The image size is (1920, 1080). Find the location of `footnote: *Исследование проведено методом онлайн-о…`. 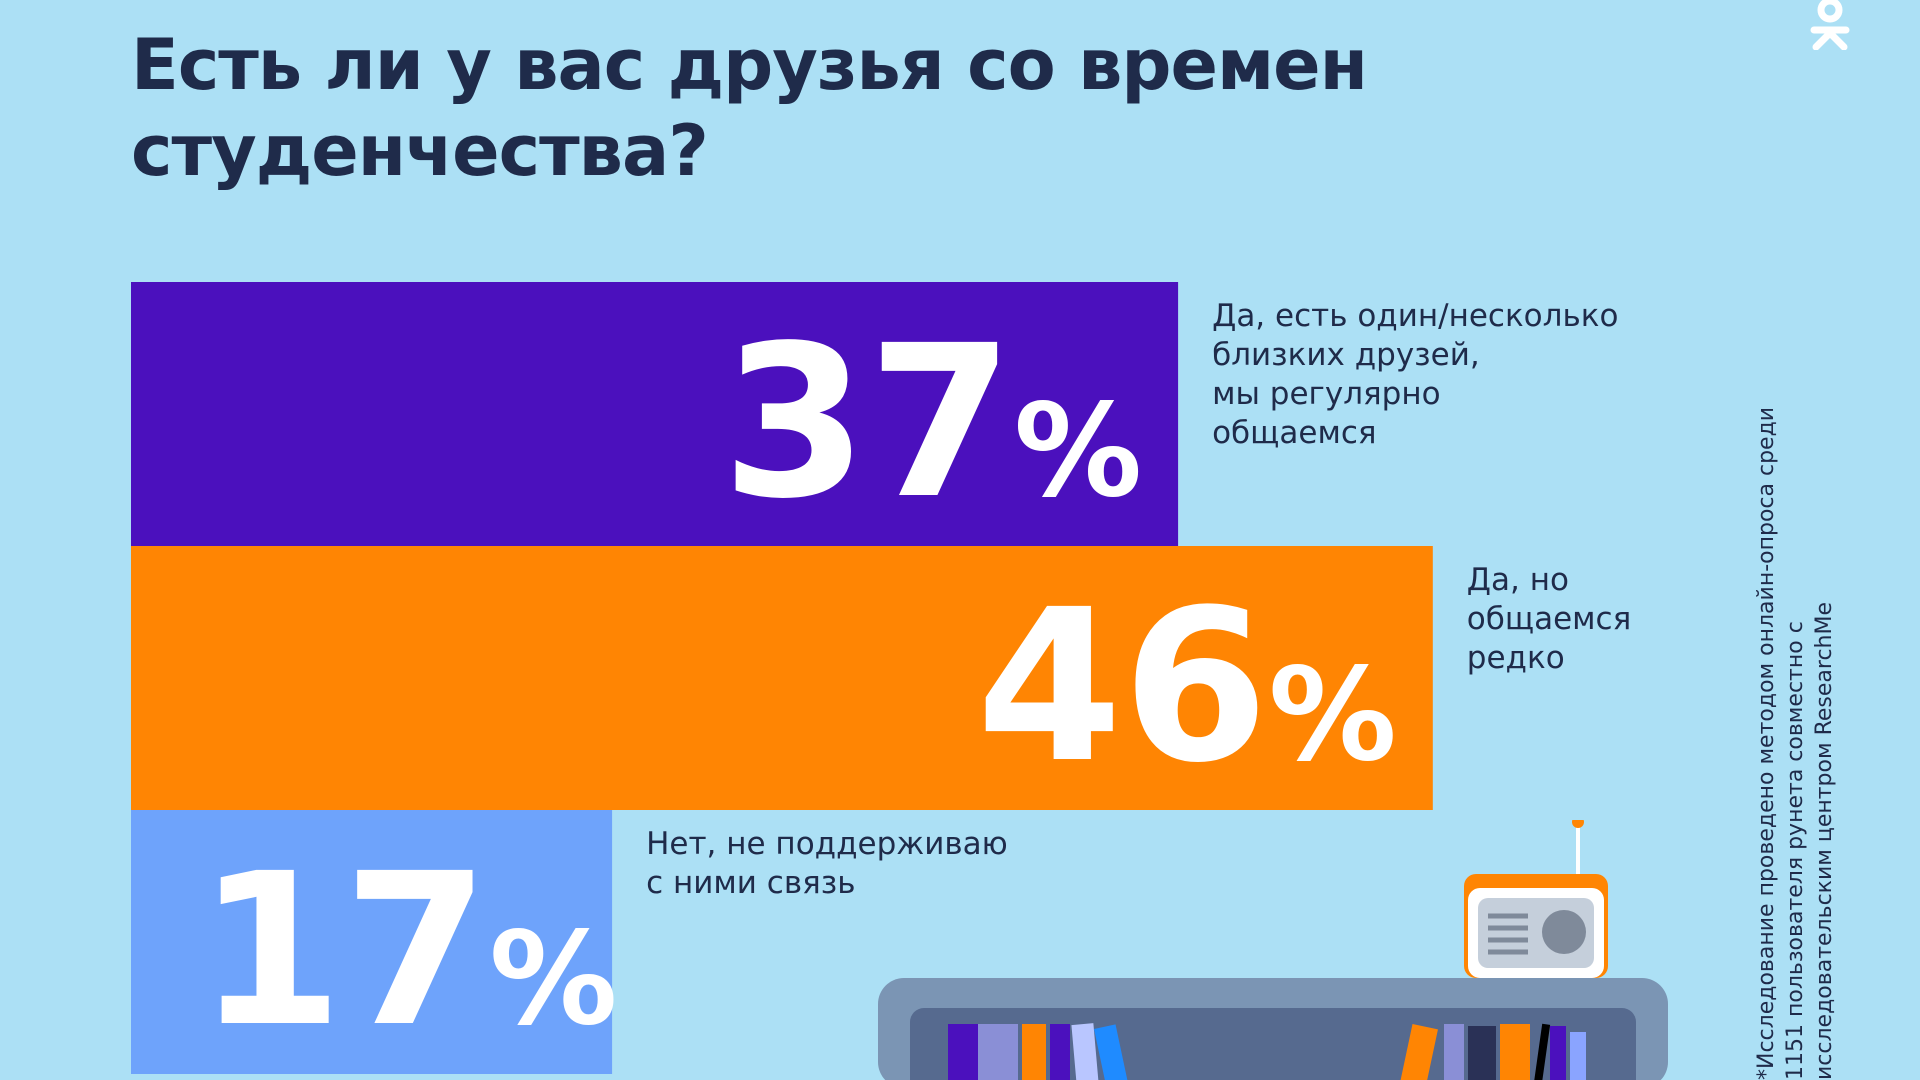

footnote: *Исследование проведено методом онлайн-о… is located at coordinates (1795, 743).